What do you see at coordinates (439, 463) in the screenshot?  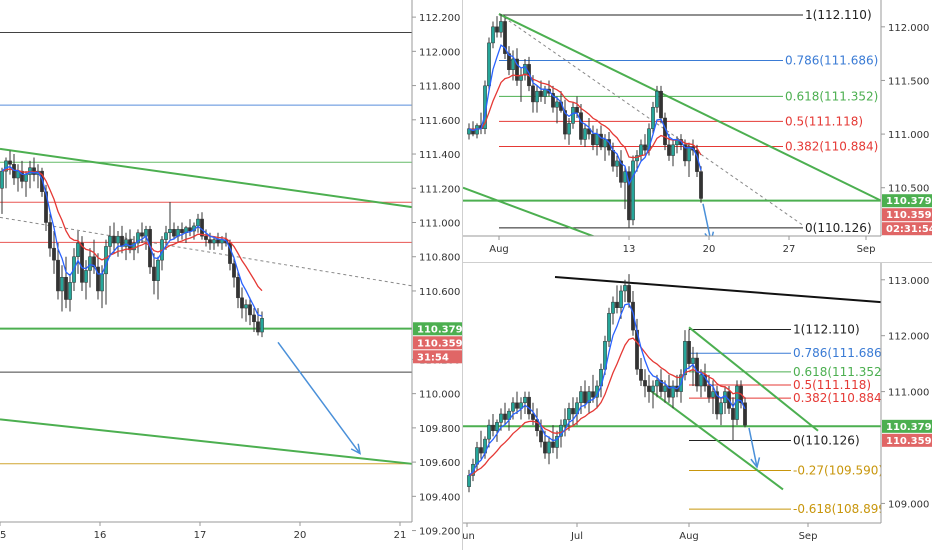 I see `y-tick-label: 109.600` at bounding box center [439, 463].